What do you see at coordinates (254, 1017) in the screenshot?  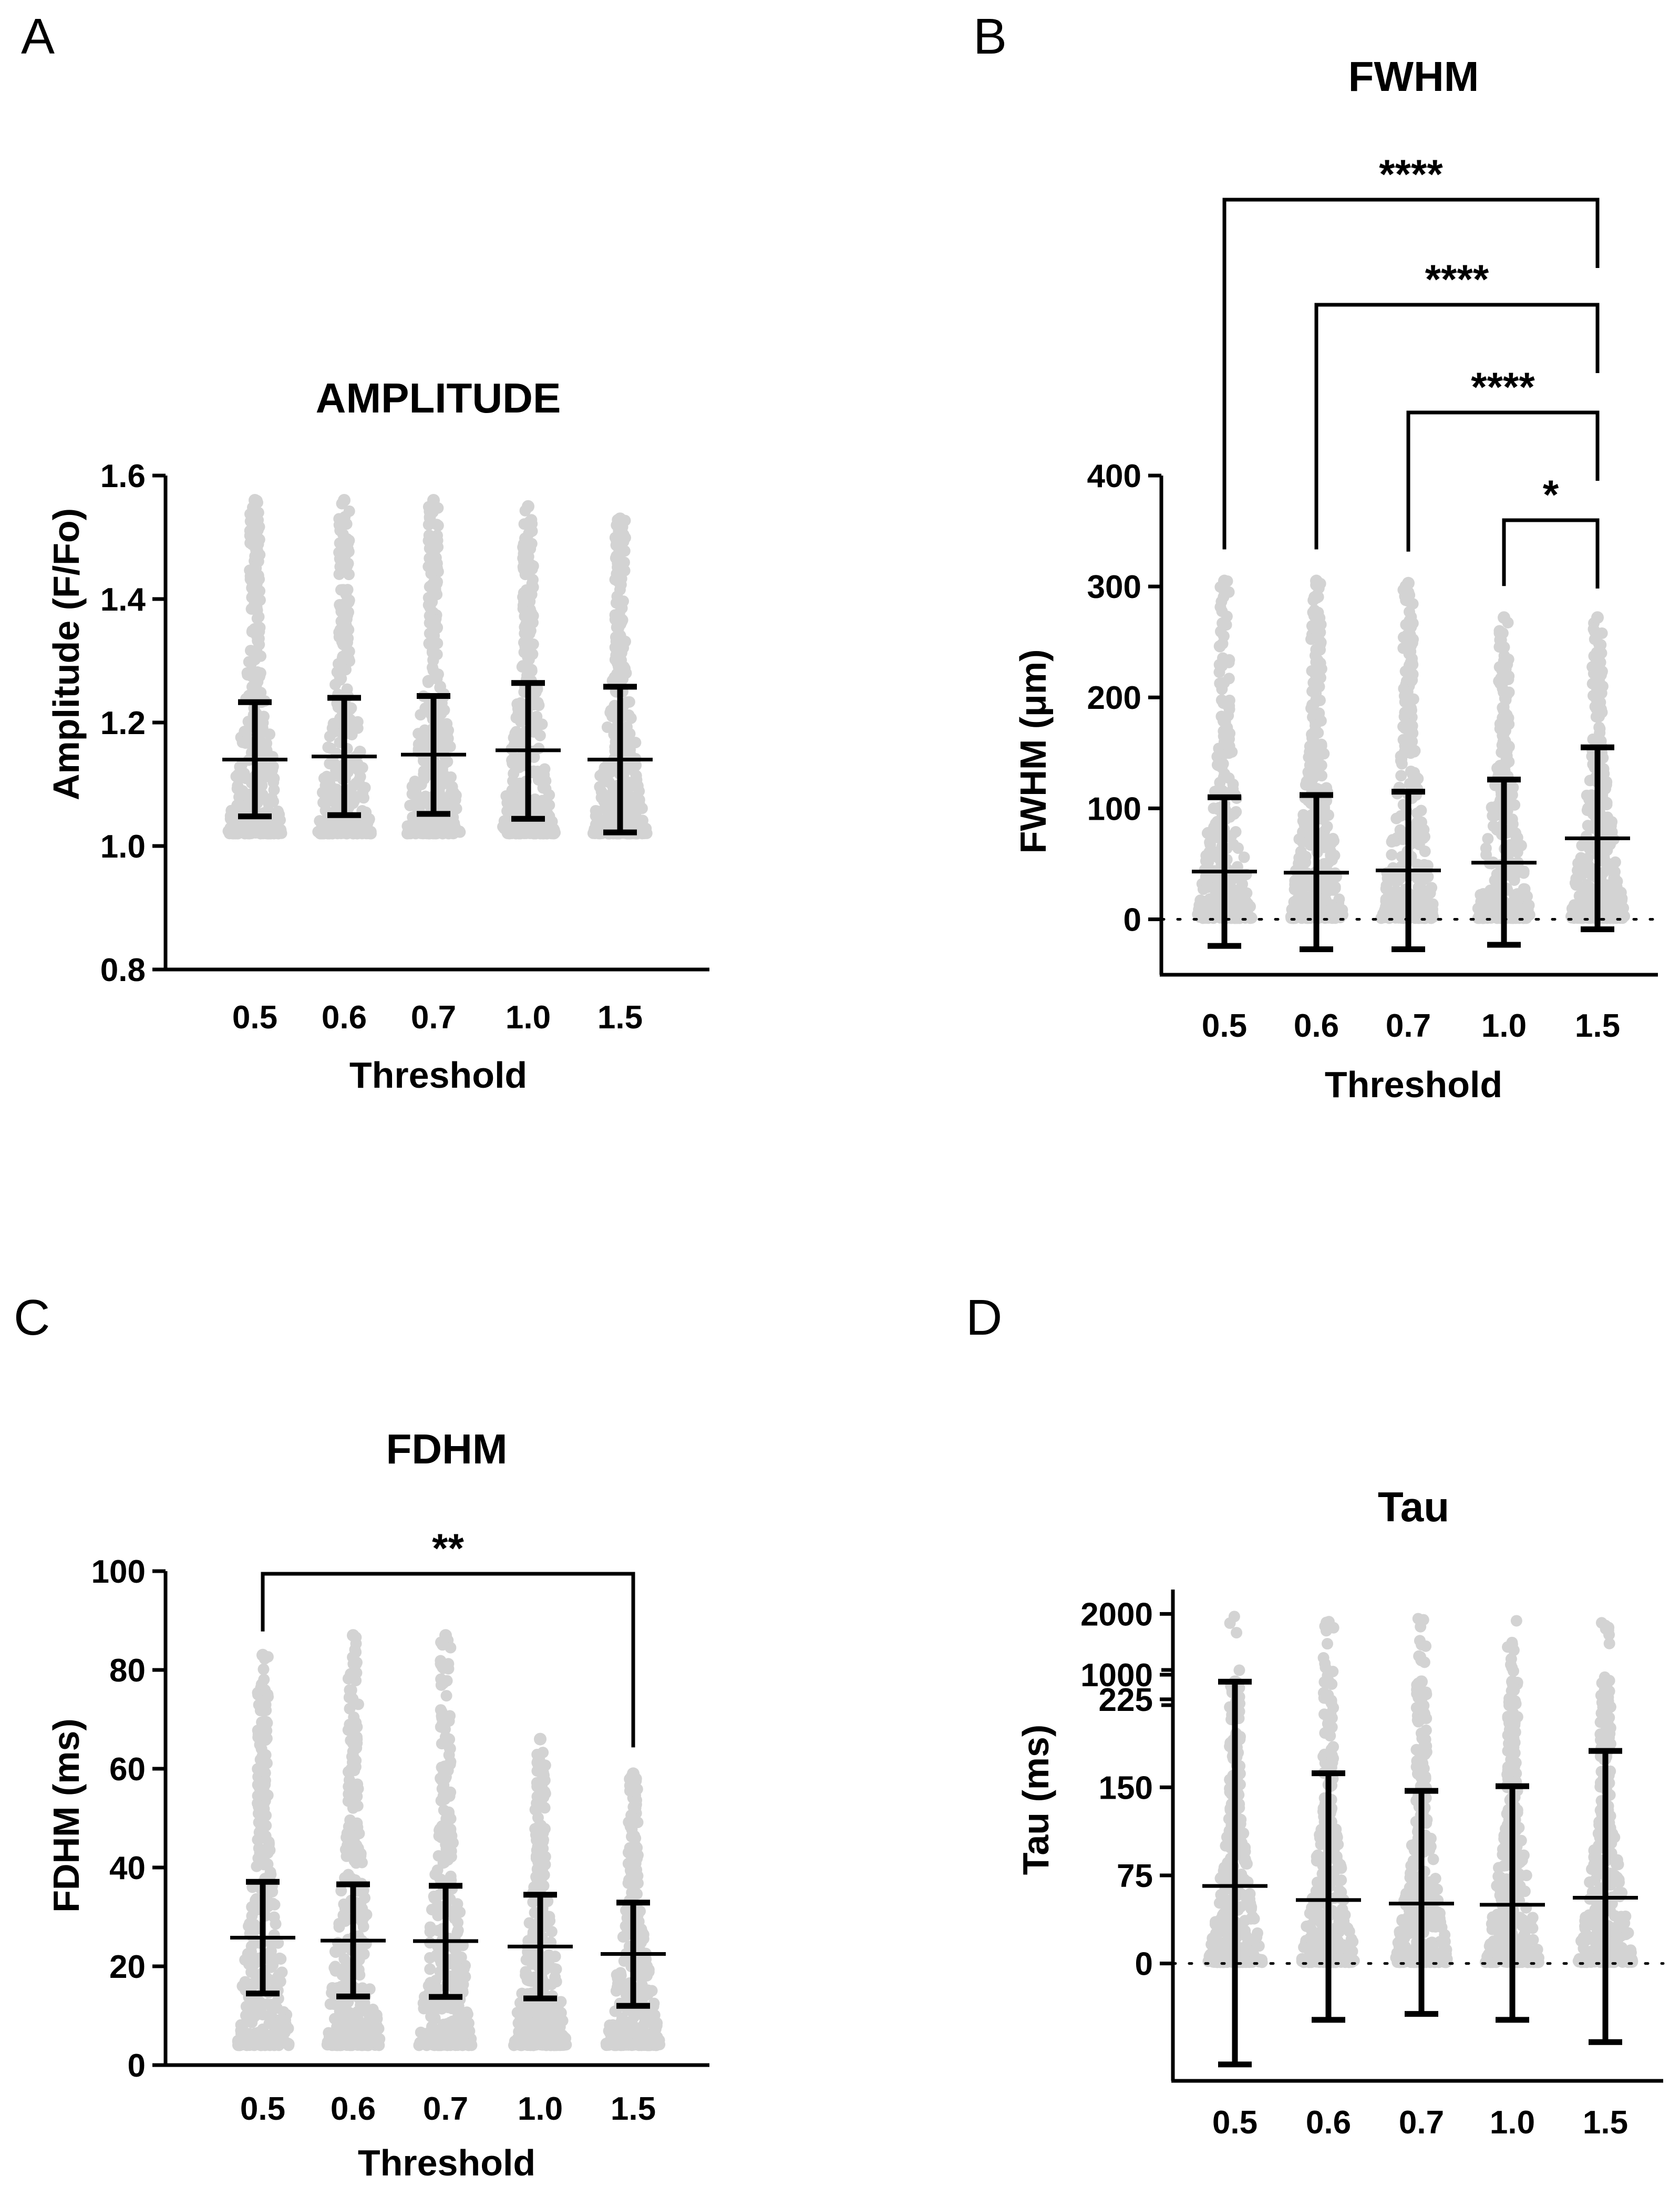 I see `x-tick-label: 0.5` at bounding box center [254, 1017].